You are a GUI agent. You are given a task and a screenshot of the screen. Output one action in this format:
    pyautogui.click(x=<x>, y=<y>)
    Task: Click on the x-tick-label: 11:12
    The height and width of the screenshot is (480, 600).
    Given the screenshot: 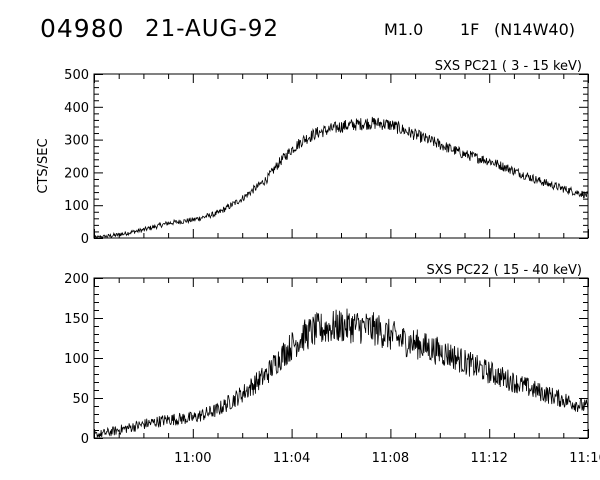 What is the action you would take?
    pyautogui.click(x=488, y=458)
    